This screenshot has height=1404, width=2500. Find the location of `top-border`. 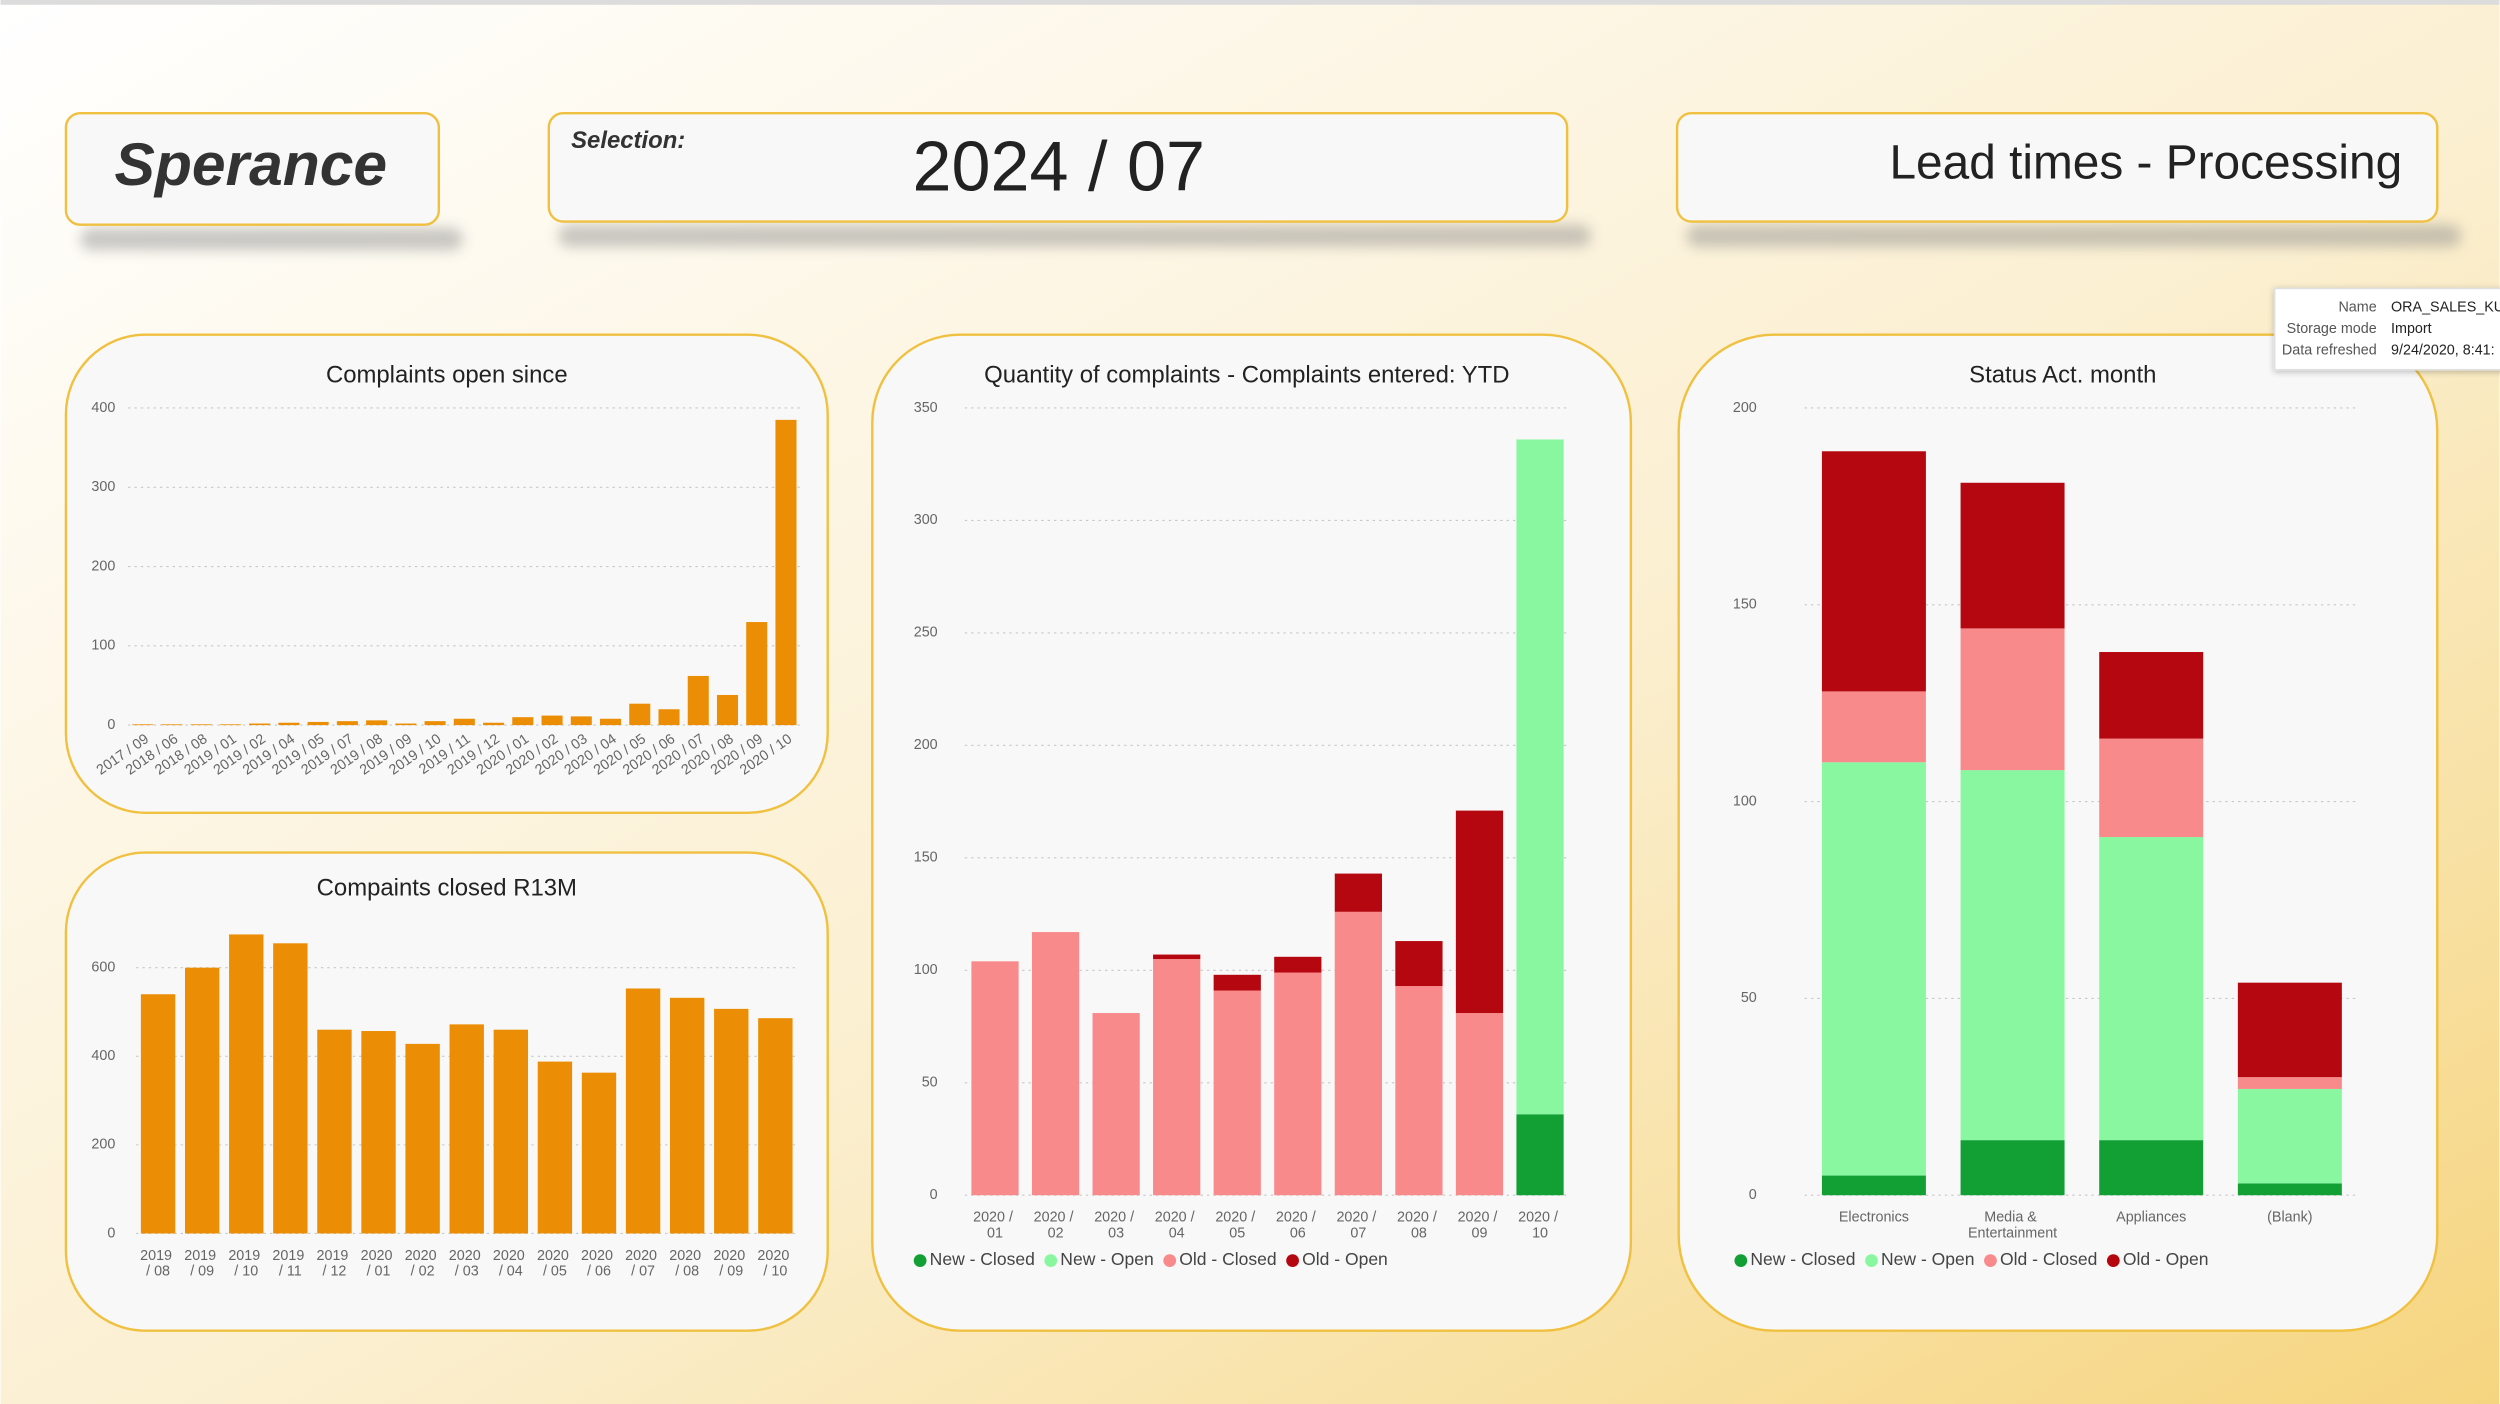

top-border is located at coordinates (1250, 2).